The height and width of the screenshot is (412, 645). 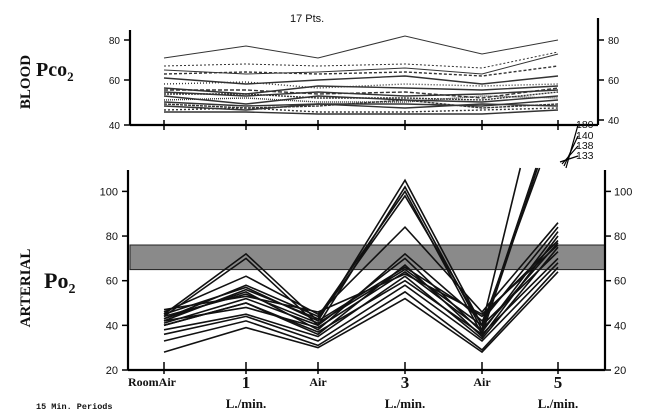 I want to click on po2-label-sub: 2, so click(x=71, y=289).